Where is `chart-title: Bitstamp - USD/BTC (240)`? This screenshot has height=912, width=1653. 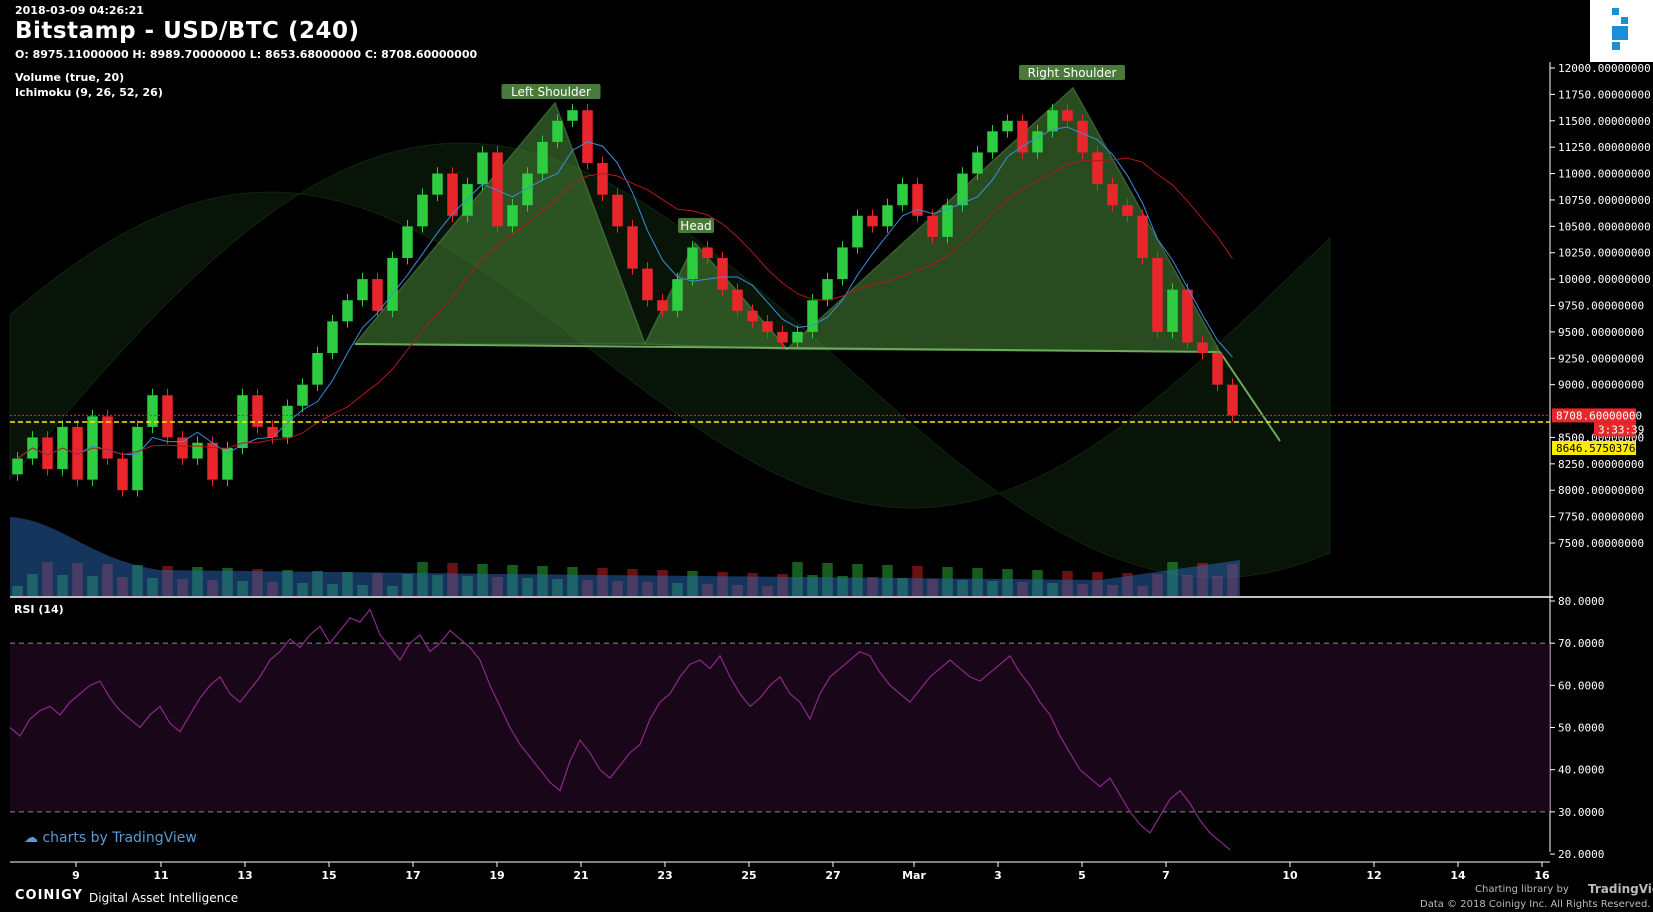
chart-title: Bitstamp - USD/BTC (240) is located at coordinates (187, 31).